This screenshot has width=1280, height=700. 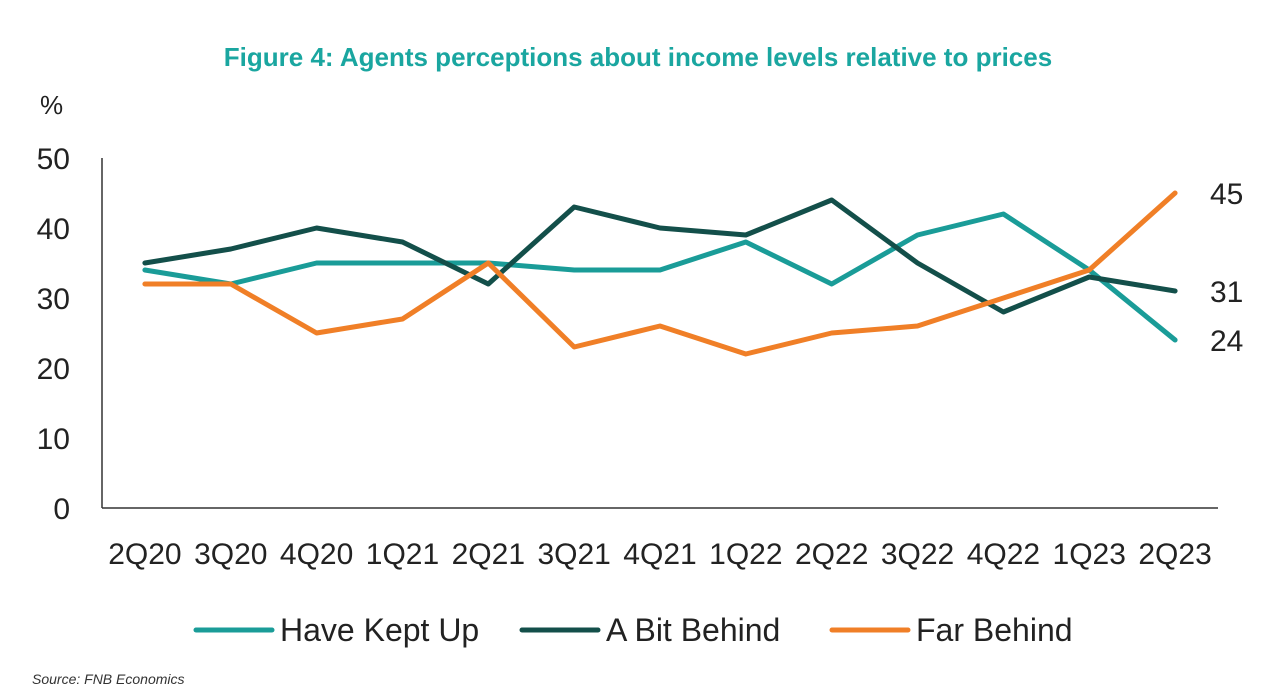 What do you see at coordinates (745, 554) in the screenshot?
I see `x-tick-label: 1Q22` at bounding box center [745, 554].